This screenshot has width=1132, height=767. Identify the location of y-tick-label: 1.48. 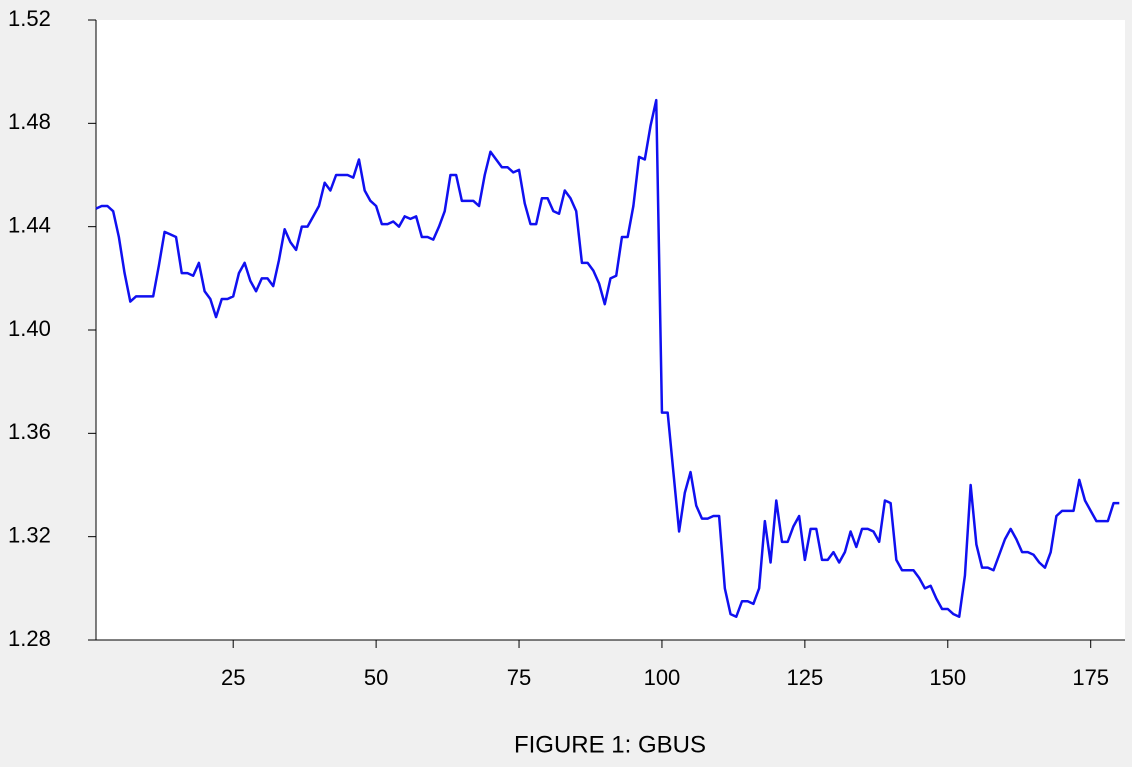
(29, 121).